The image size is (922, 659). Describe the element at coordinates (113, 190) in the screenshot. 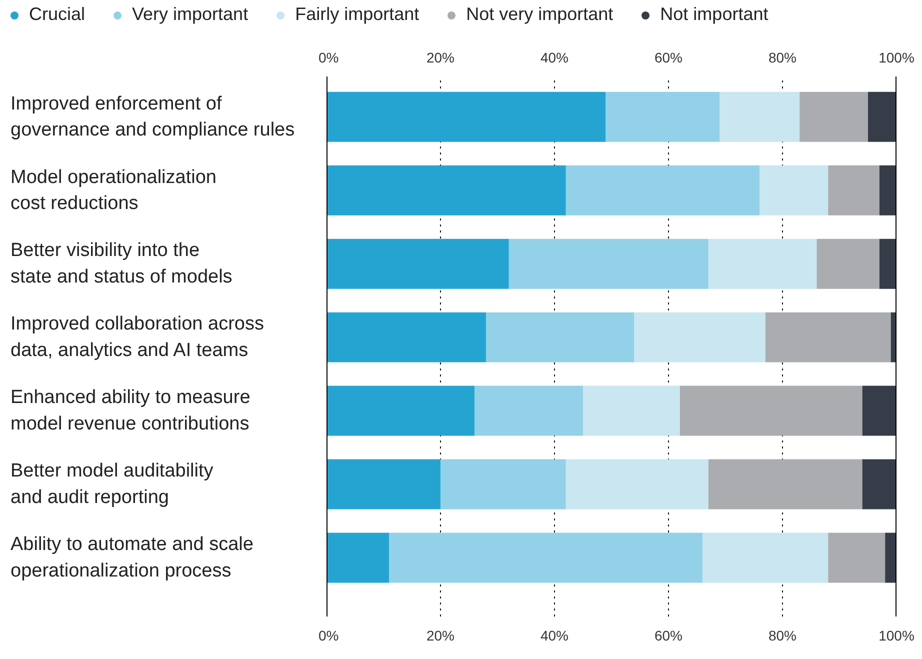

I see `y-tick-label: Model operationalization cost reductions` at that location.